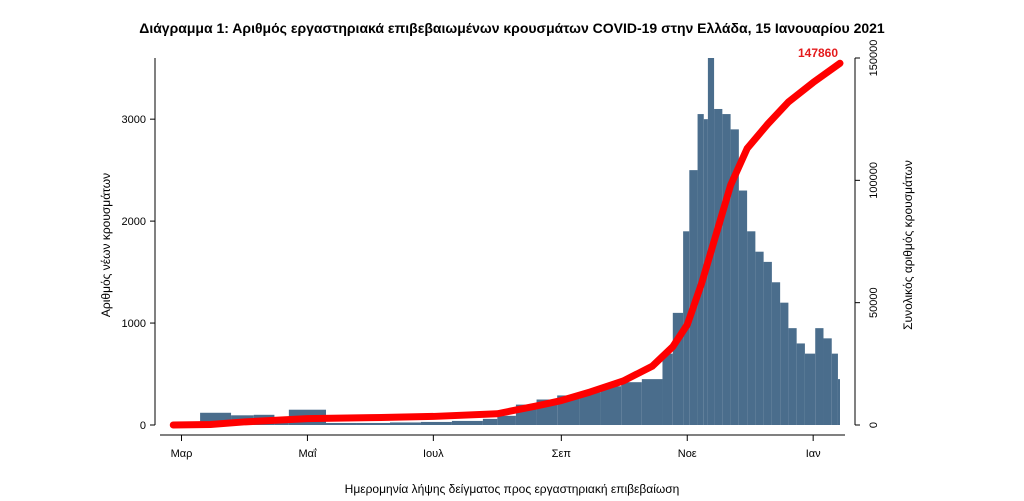 The height and width of the screenshot is (501, 1024). Describe the element at coordinates (433, 454) in the screenshot. I see `x-tick-label: Ιουλ` at that location.